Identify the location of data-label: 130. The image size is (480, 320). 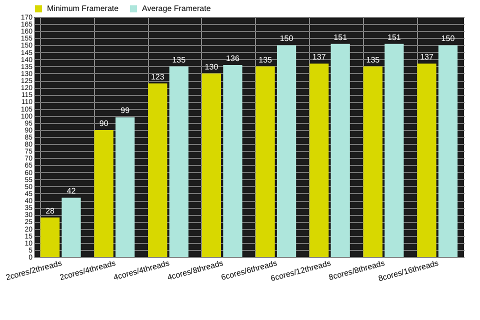
(211, 67).